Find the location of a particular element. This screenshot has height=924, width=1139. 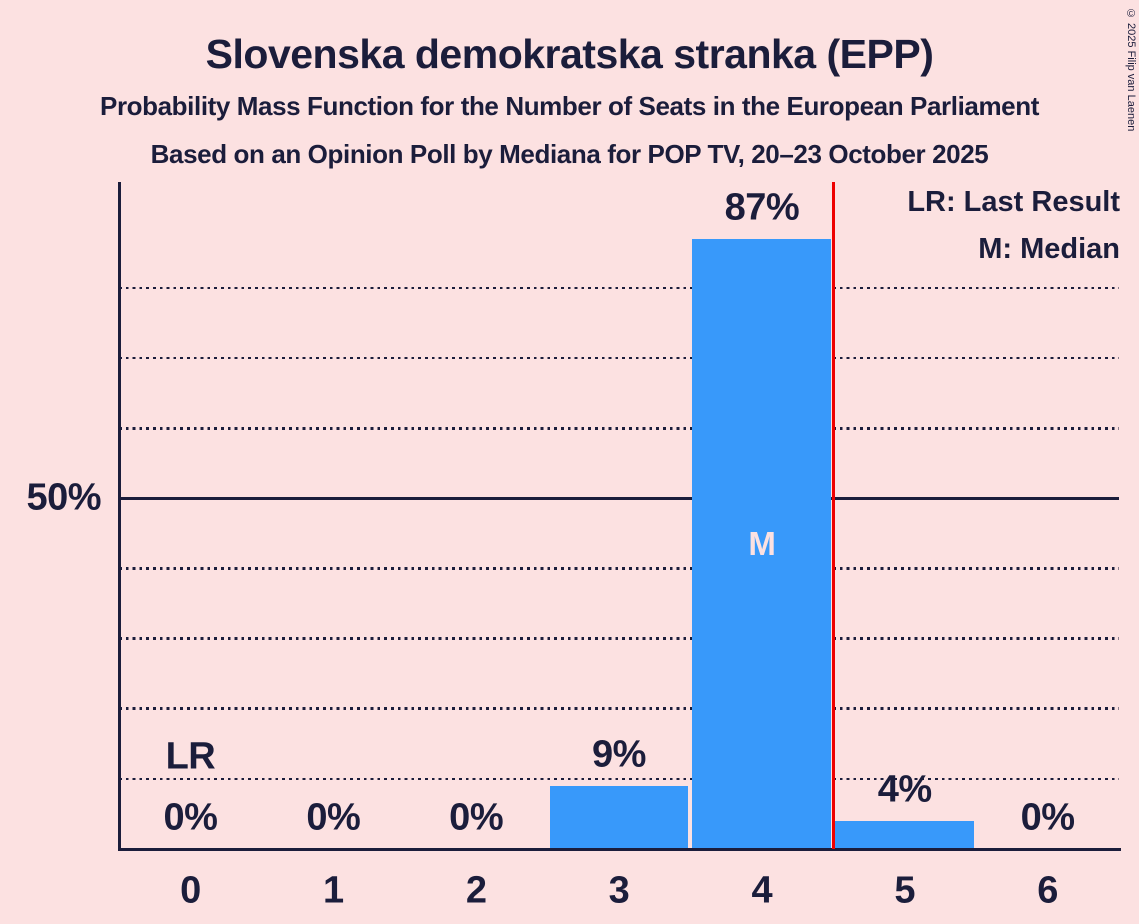

value-label-seats-4: 87% is located at coordinates (762, 207).